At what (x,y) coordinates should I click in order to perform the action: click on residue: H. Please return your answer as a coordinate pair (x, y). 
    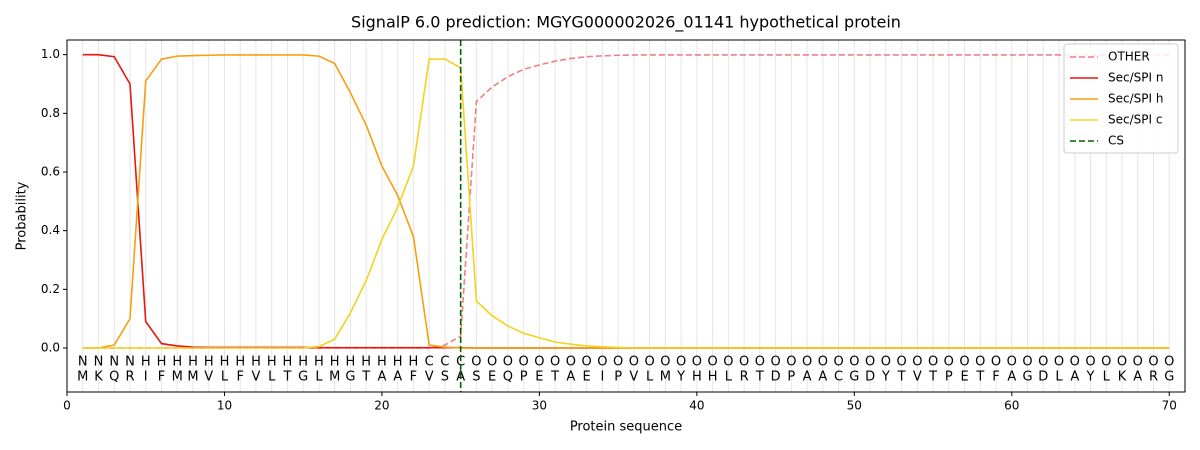
    Looking at the image, I should click on (713, 377).